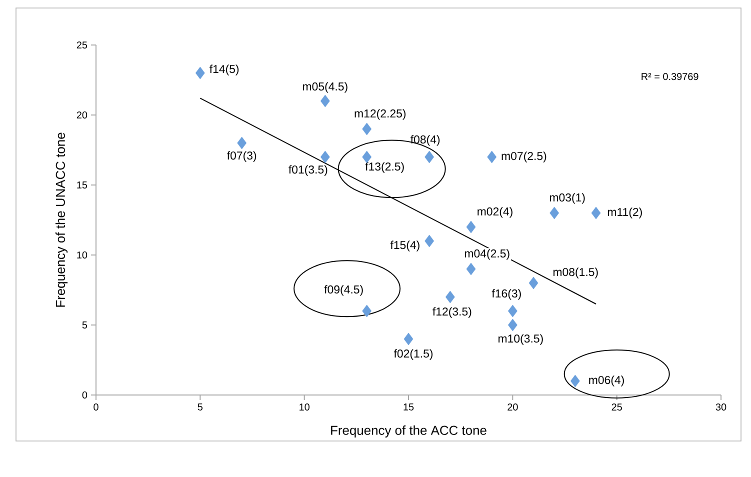  Describe the element at coordinates (380, 114) in the screenshot. I see `annotation: m12(2.25)` at that location.